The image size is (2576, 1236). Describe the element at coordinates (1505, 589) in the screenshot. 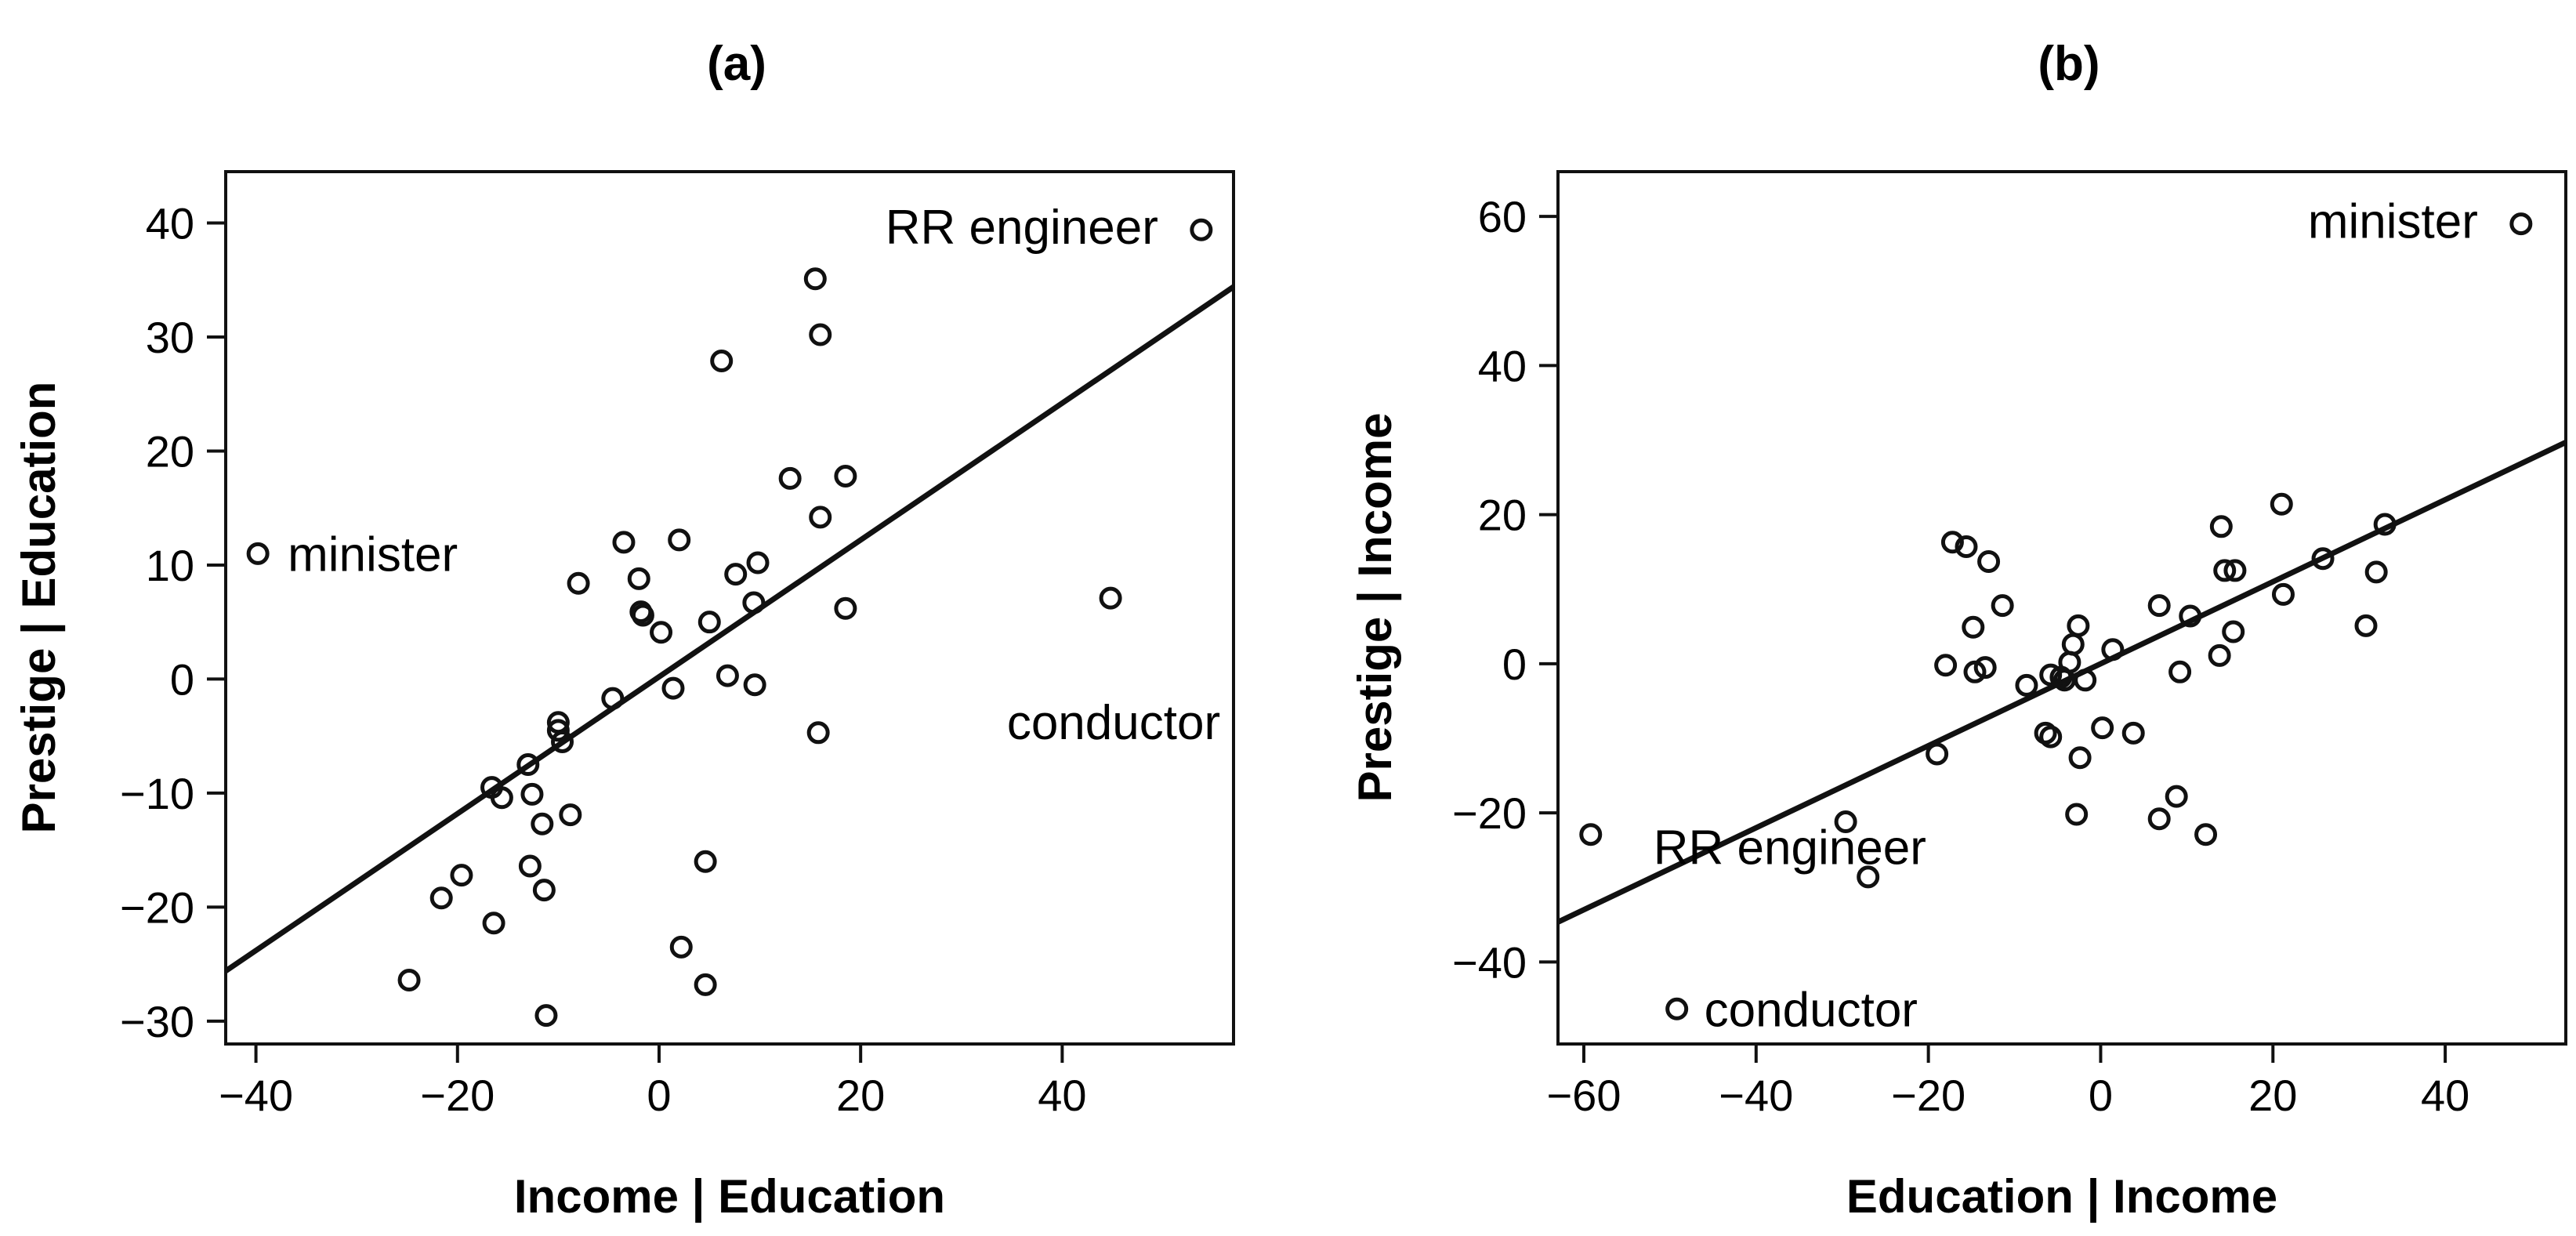

I see `panel-b-y-axis: −40 −20 0 20 40 60` at that location.